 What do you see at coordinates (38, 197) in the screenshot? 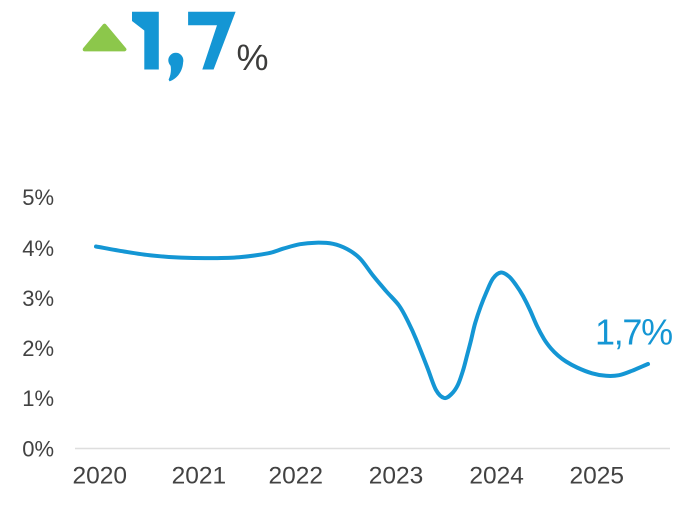
I see `svg-text: 5%` at bounding box center [38, 197].